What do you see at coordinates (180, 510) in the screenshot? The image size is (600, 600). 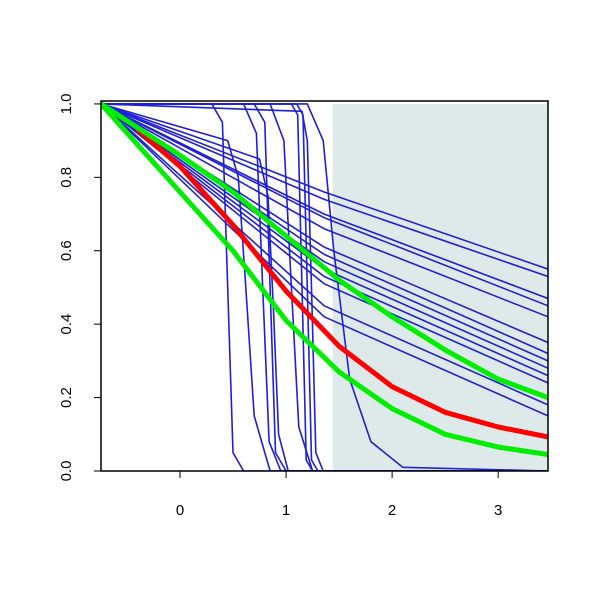 I see `x-tick-label: 0` at bounding box center [180, 510].